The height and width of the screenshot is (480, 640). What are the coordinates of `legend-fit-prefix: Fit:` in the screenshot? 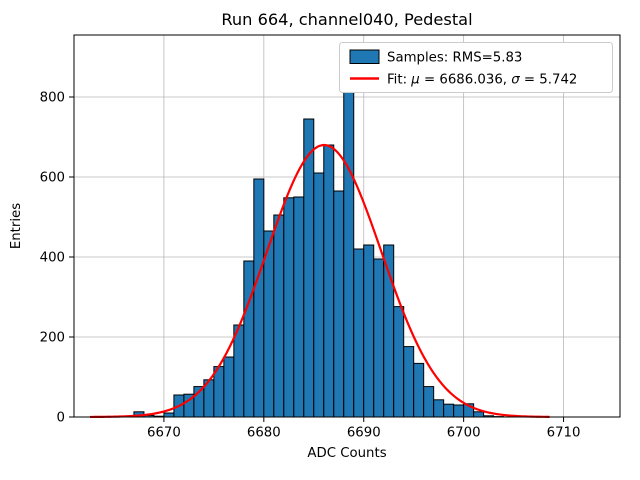 It's located at (399, 80).